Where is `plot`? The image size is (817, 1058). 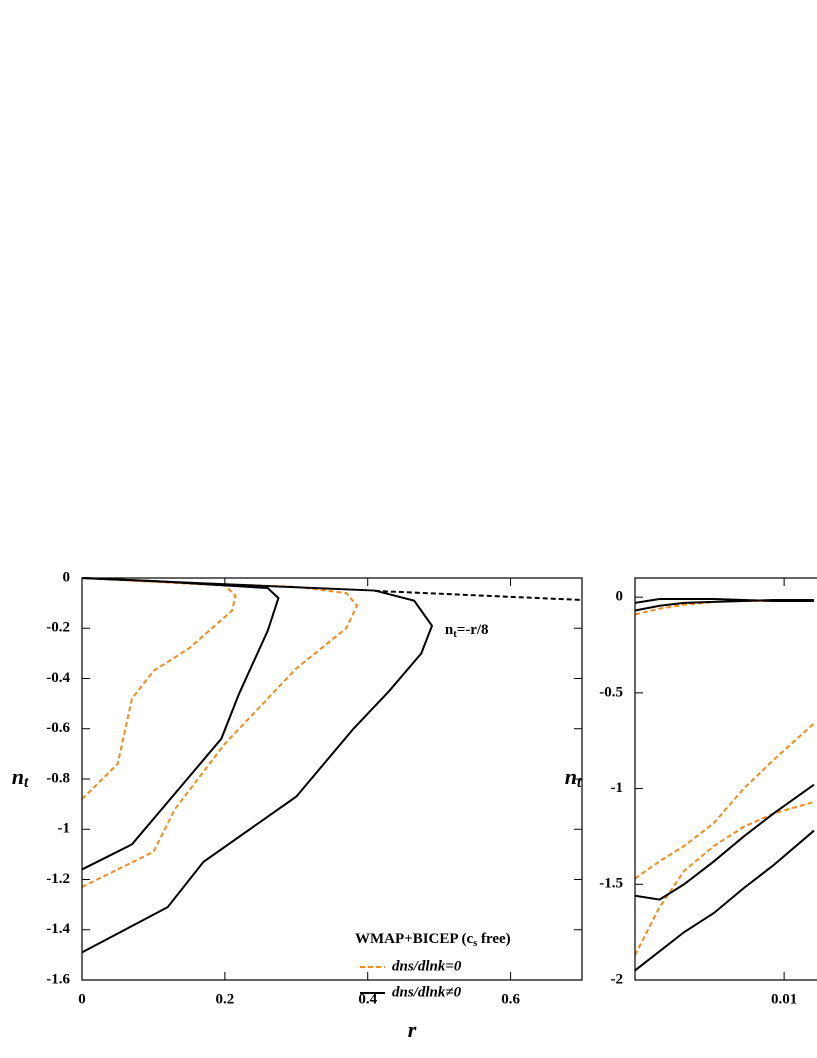
plot is located at coordinates (725, 785).